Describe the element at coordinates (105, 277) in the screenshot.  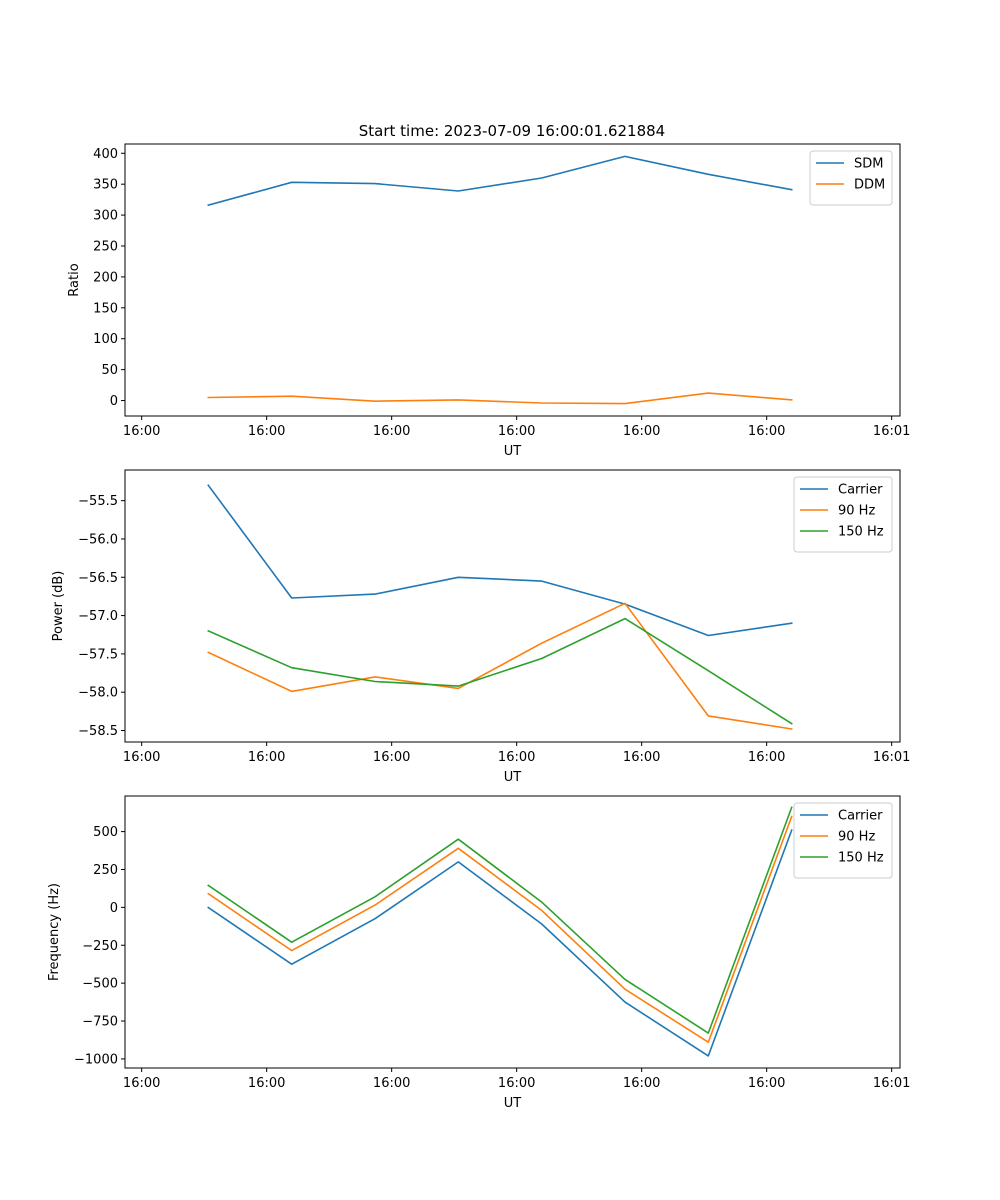
I see `y-tick-label: 200` at that location.